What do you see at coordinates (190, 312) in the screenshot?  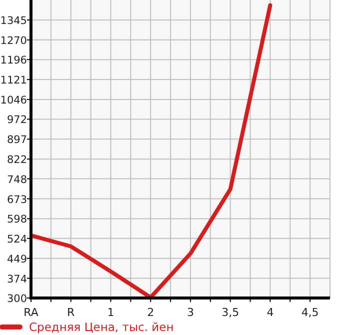 I see `x-tick-label: 3` at bounding box center [190, 312].